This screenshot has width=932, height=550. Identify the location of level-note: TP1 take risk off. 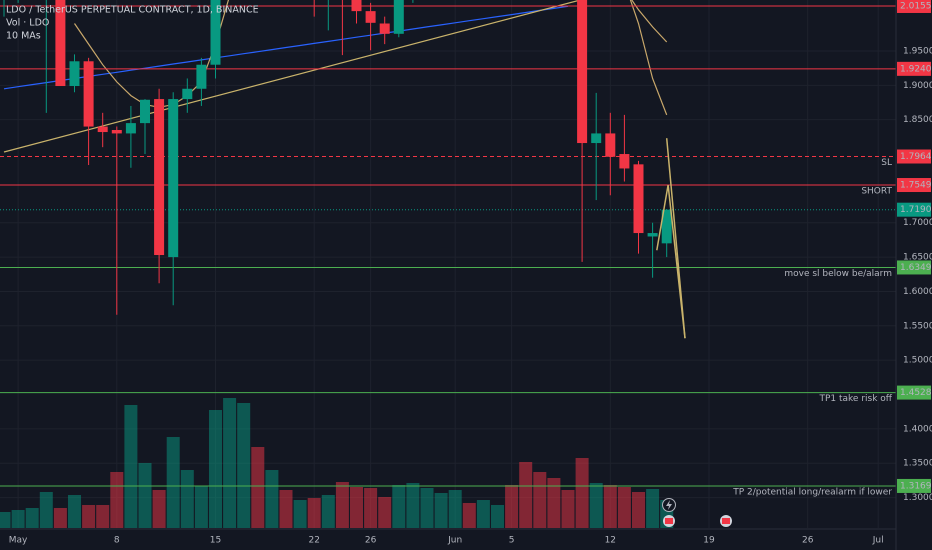
(855, 399).